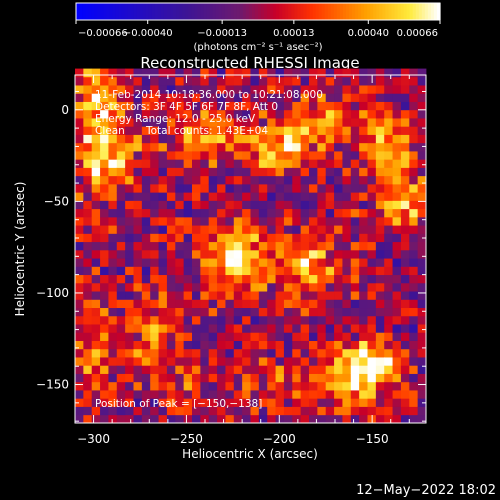 The width and height of the screenshot is (500, 500). Describe the element at coordinates (302, 11) in the screenshot. I see `colorbar-cell` at that location.